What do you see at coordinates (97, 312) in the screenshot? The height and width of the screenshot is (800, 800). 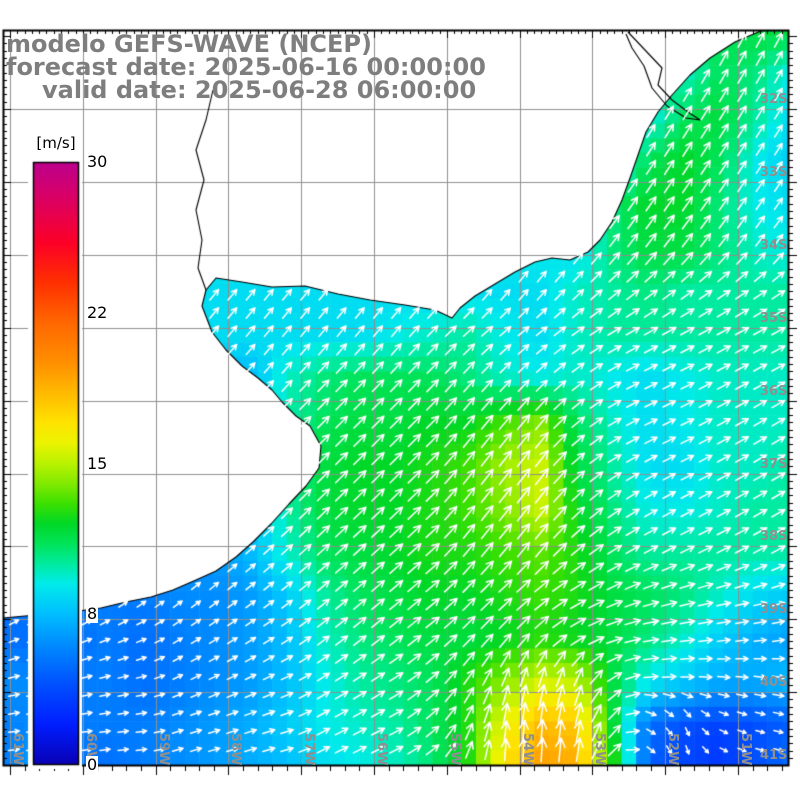 I see `colorbar-tick-label: 22` at bounding box center [97, 312].